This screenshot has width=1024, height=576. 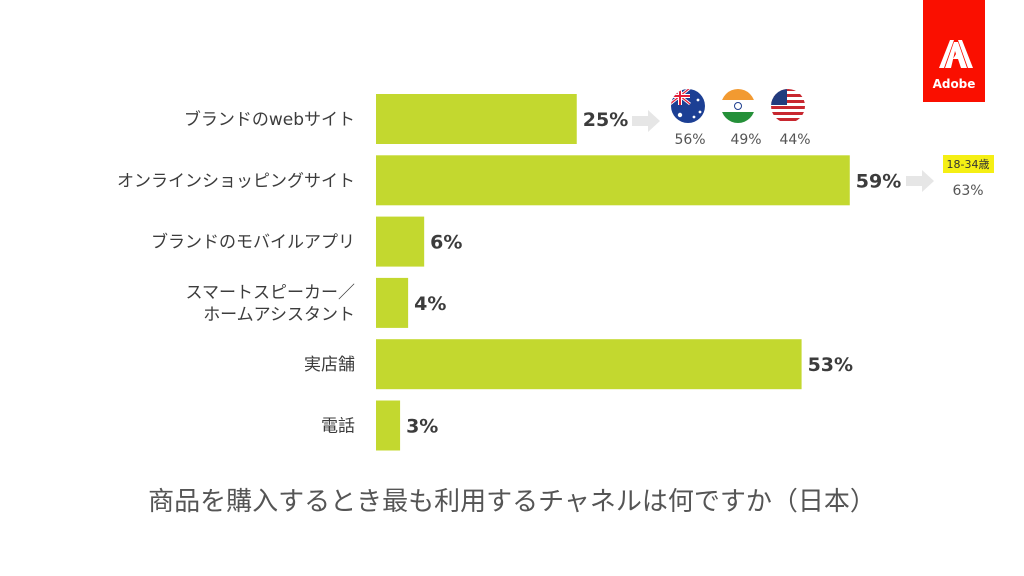 I want to click on value-label-1: 59%, so click(x=878, y=181).